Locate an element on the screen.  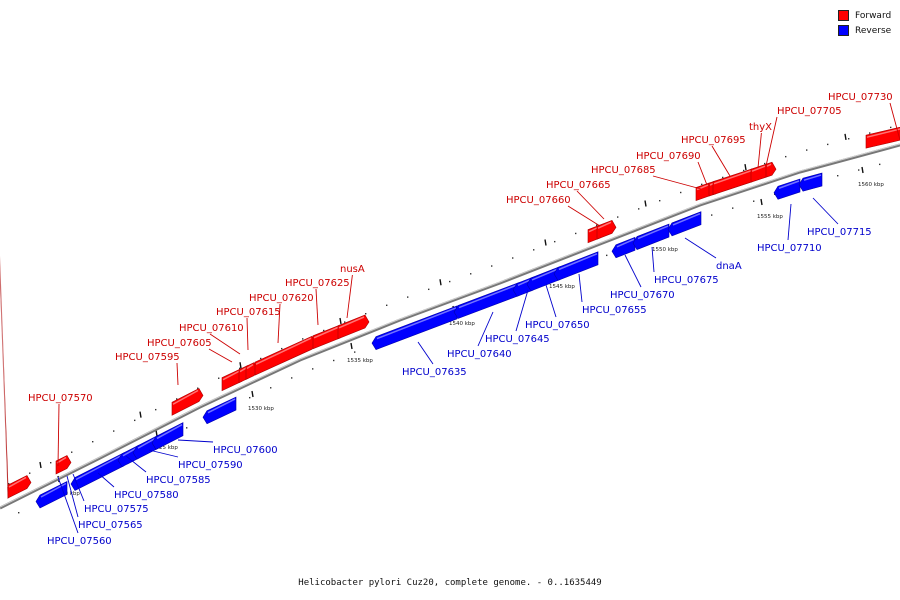
reverse-gene-label: HPCU_07715 is located at coordinates (839, 232).